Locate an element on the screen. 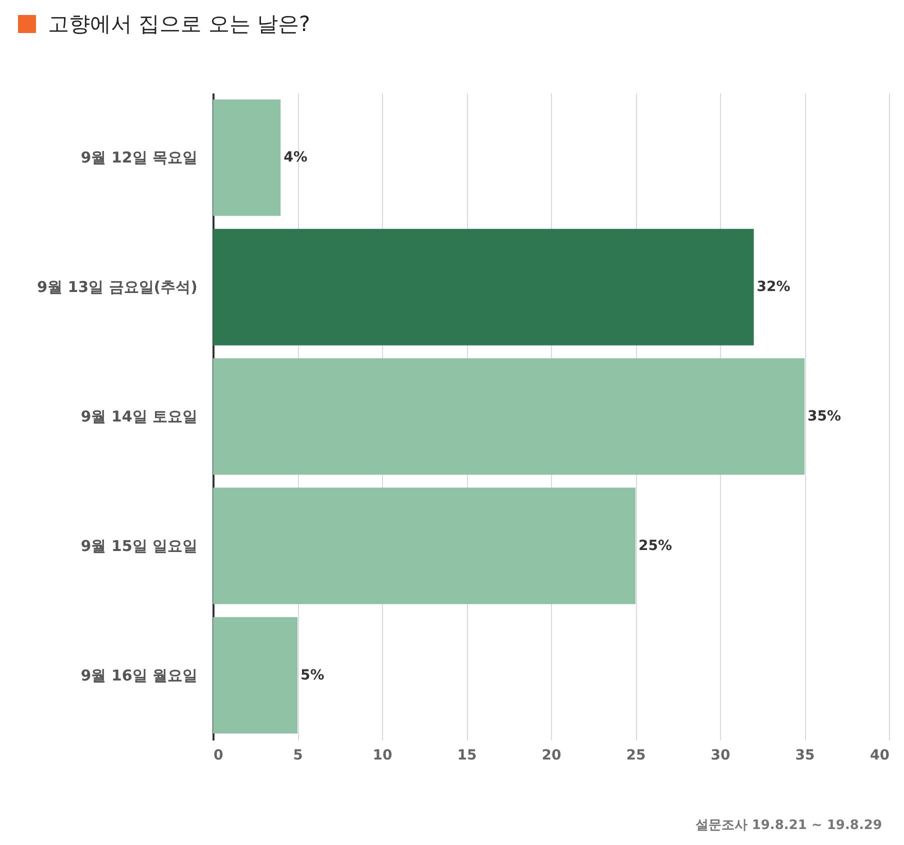  x-tick-label: 40 is located at coordinates (880, 756).